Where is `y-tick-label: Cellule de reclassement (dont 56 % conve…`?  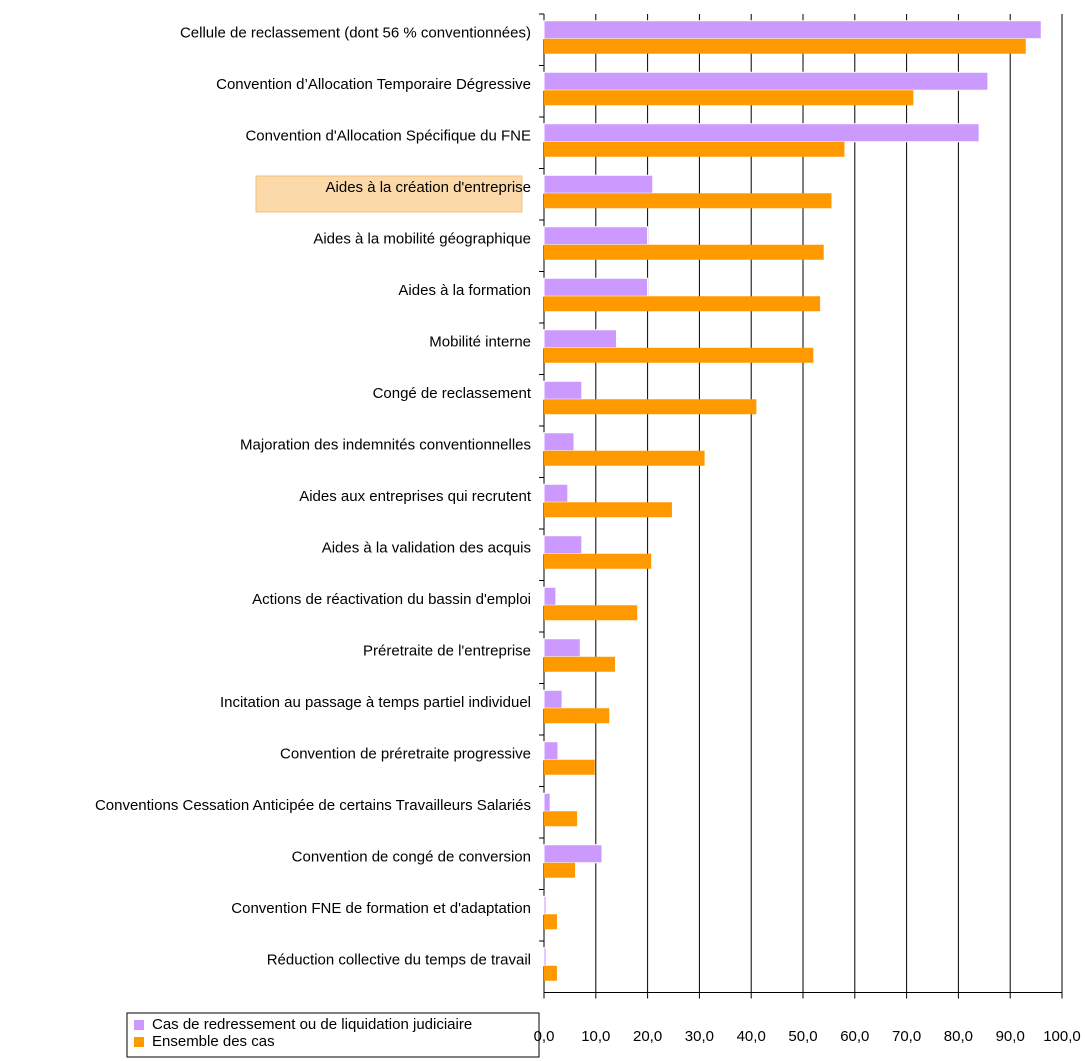 y-tick-label: Cellule de reclassement (dont 56 % conve… is located at coordinates (355, 33).